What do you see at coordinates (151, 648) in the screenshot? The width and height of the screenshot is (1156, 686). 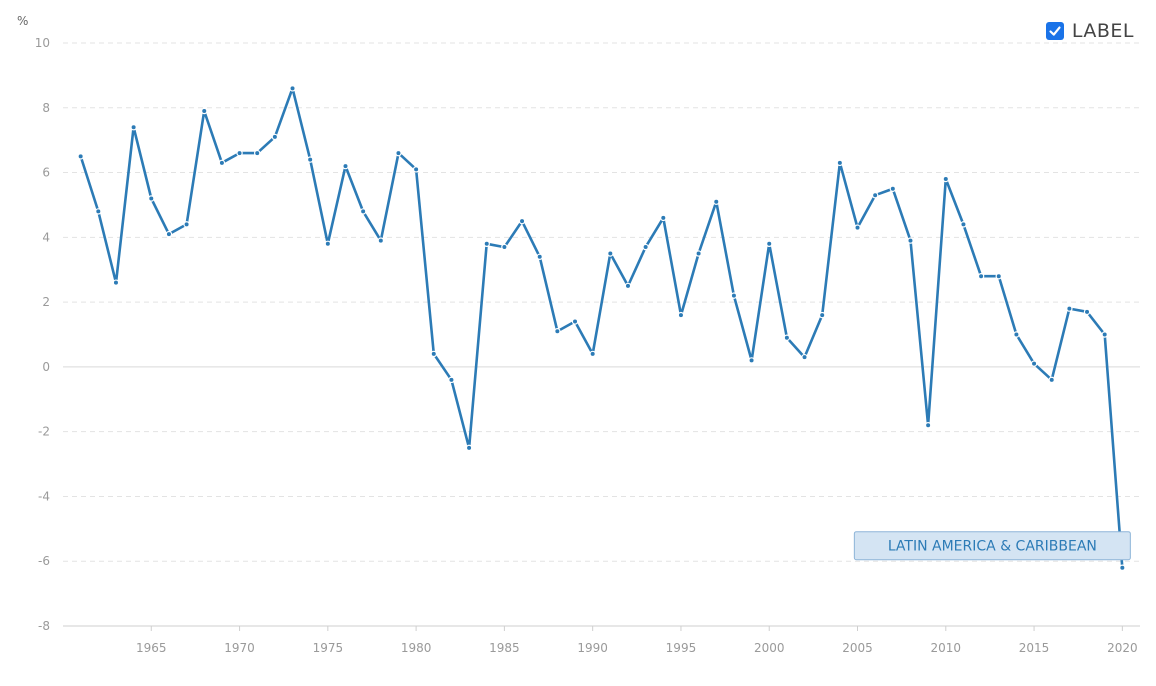 I see `x-tick-label: 1965` at bounding box center [151, 648].